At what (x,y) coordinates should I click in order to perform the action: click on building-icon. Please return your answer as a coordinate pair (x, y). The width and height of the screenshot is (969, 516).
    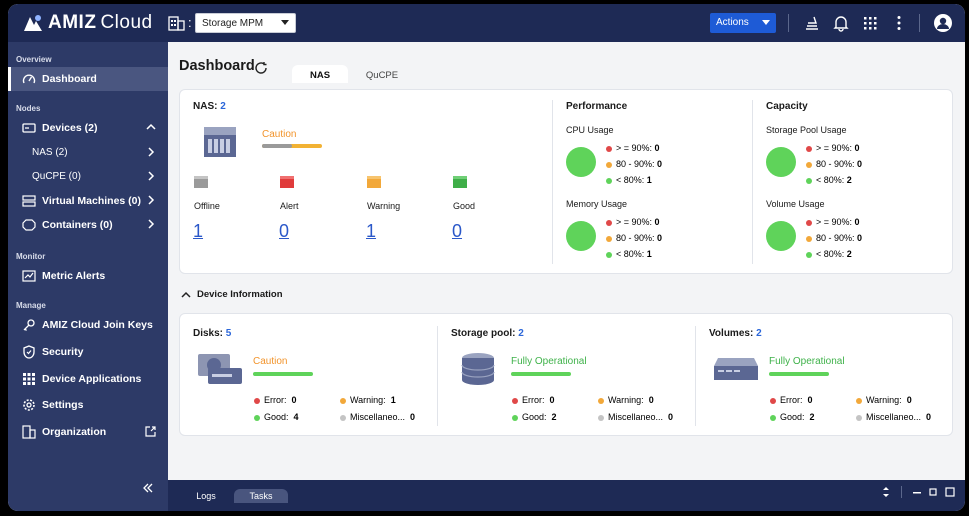
    Looking at the image, I should click on (29, 432).